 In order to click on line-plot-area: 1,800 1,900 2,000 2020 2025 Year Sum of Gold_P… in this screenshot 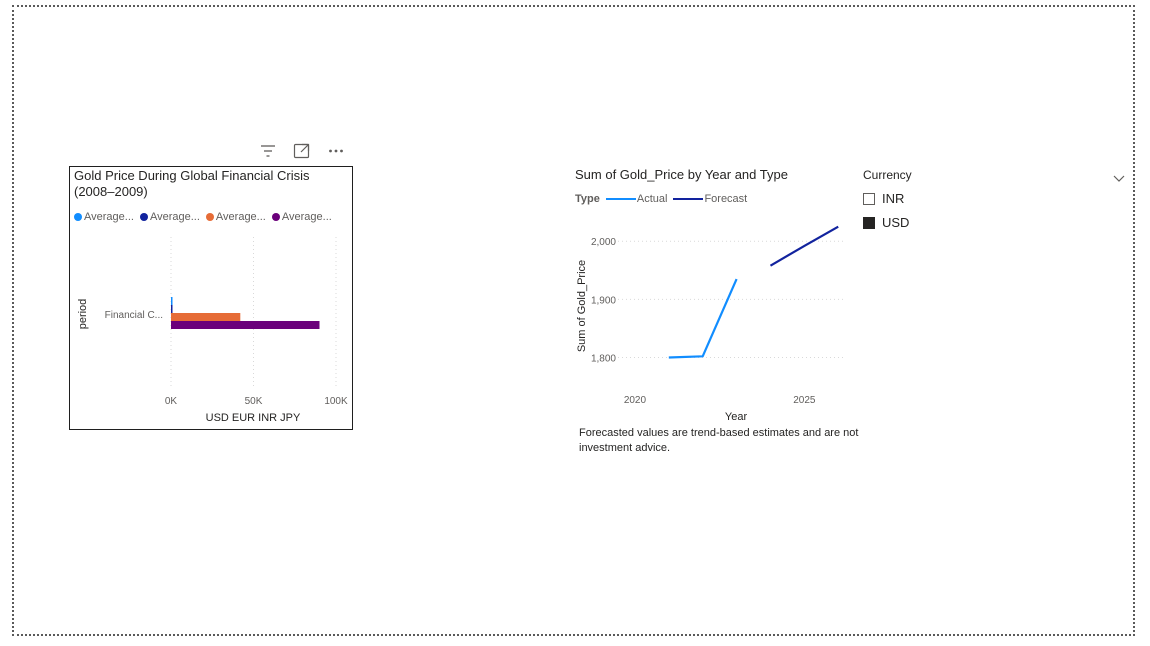, I will do `click(710, 324)`.